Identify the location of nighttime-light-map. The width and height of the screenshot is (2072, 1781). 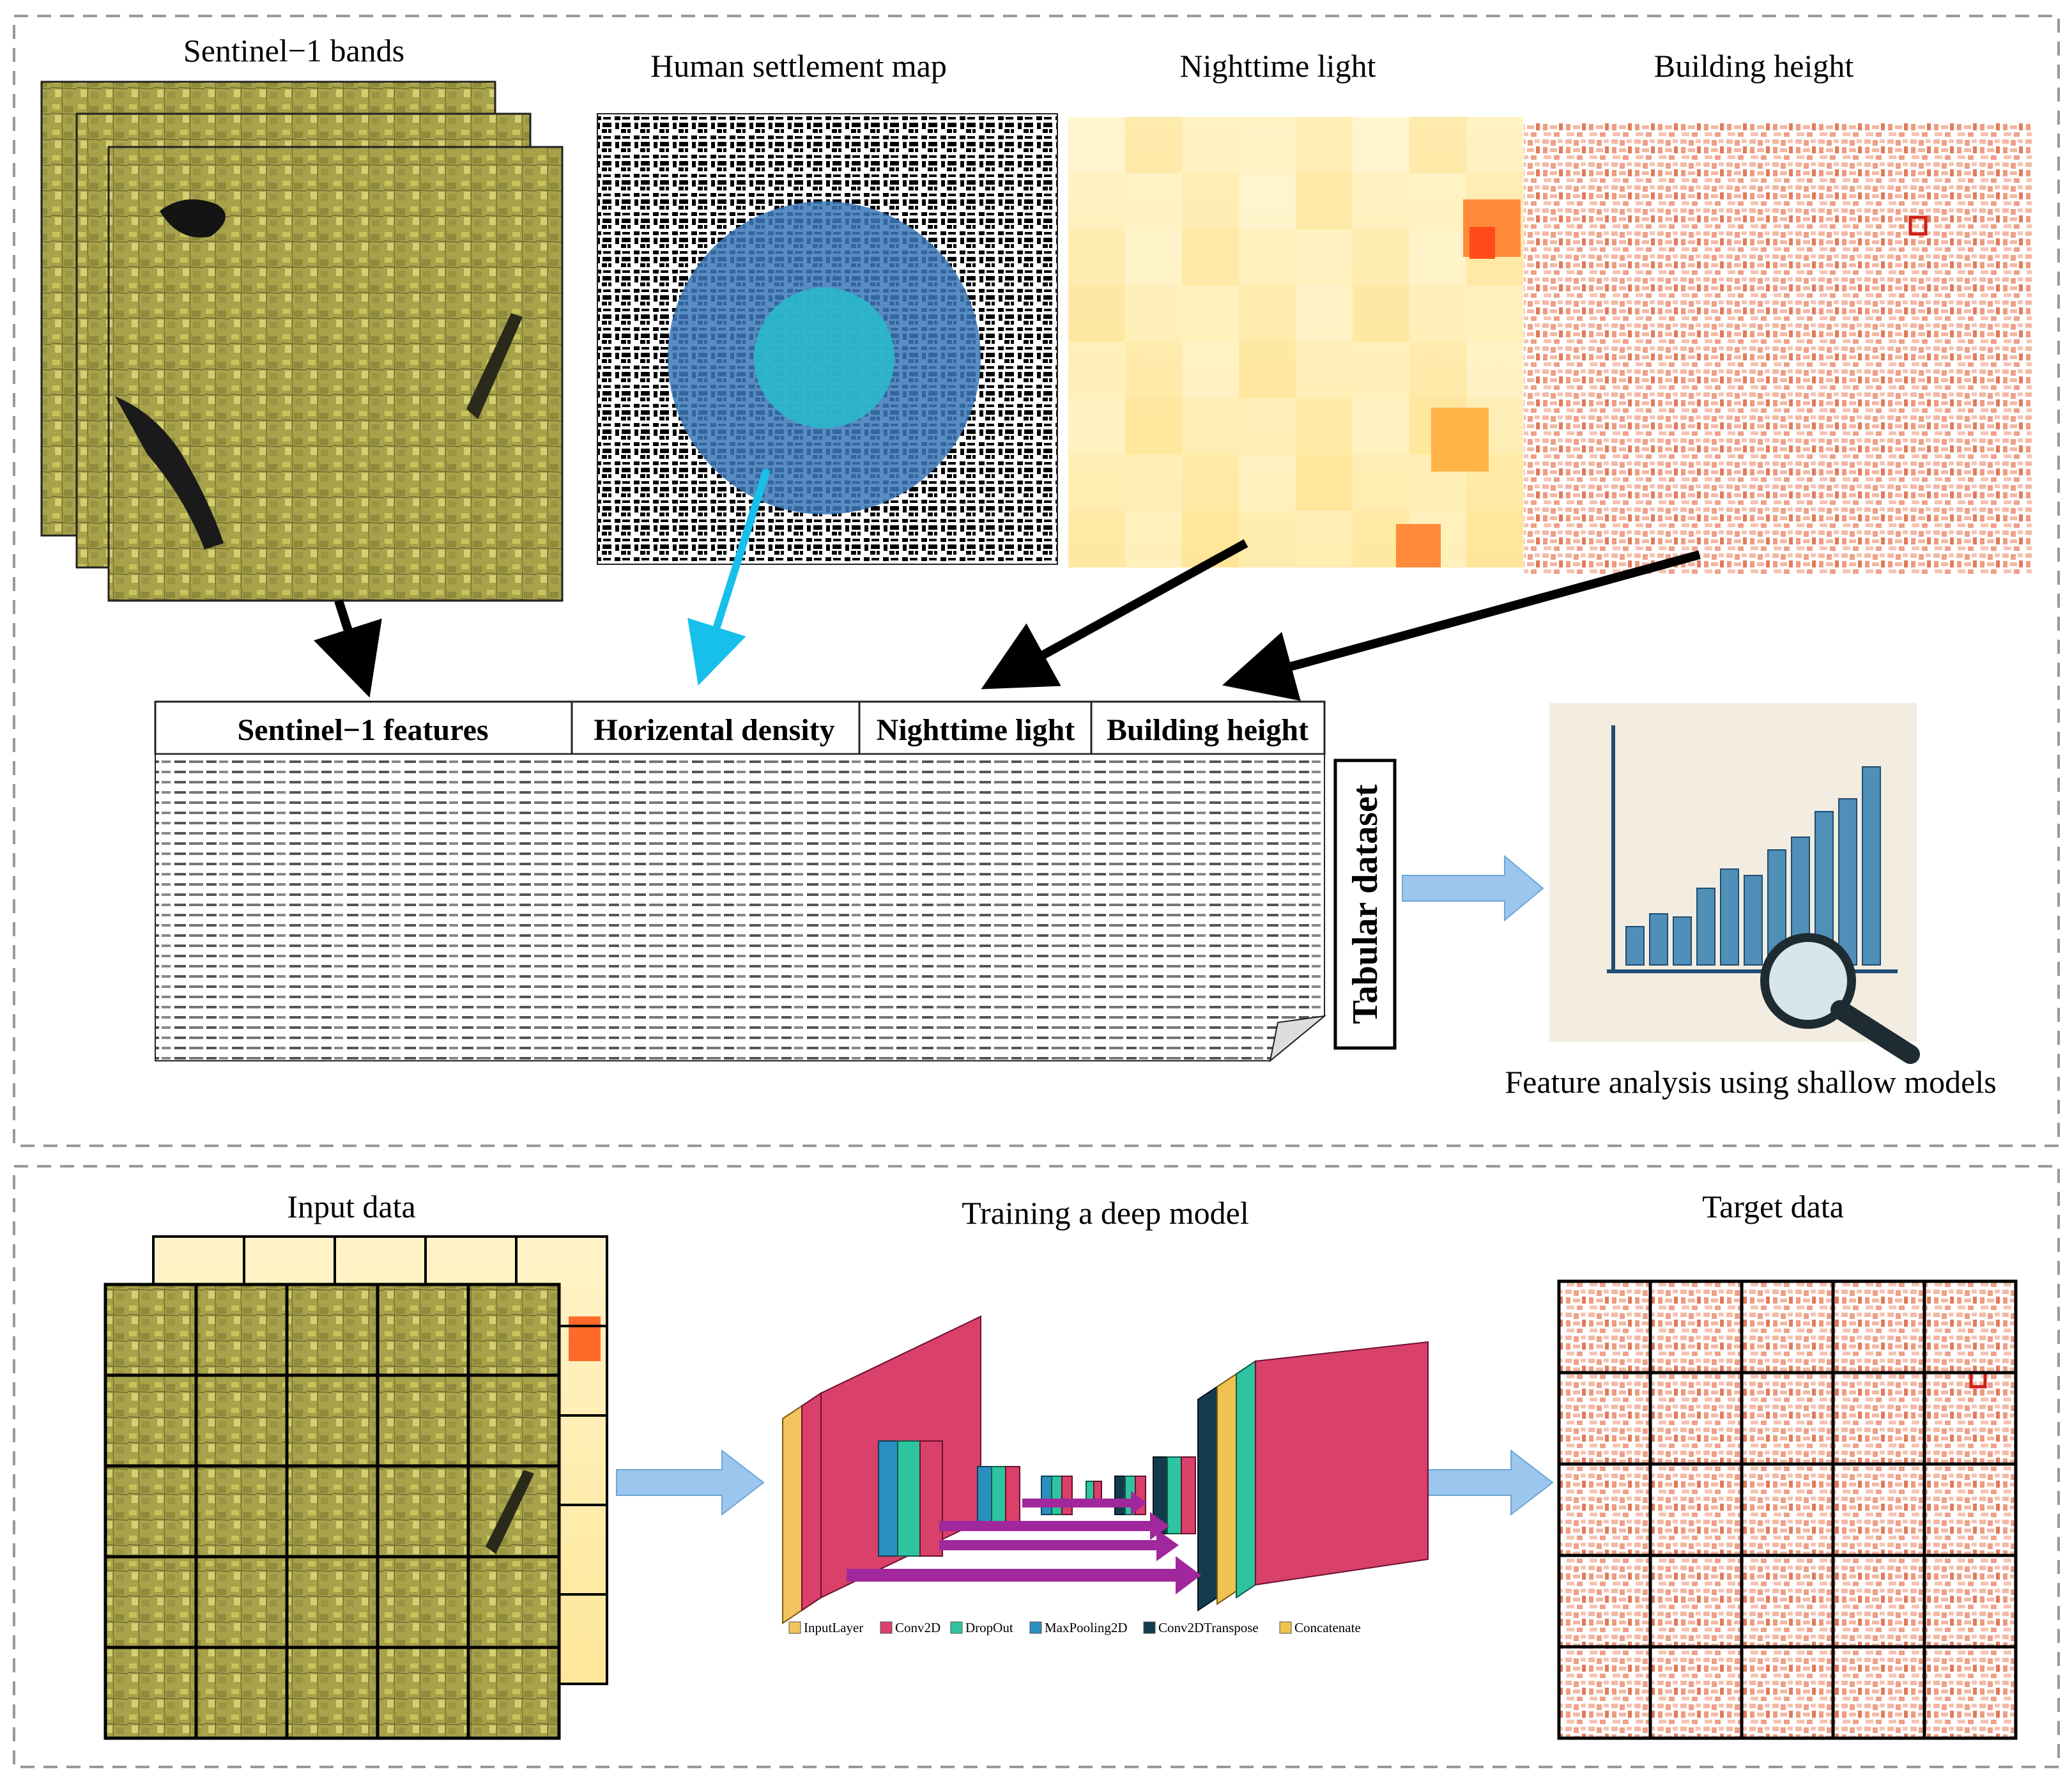
(1295, 342).